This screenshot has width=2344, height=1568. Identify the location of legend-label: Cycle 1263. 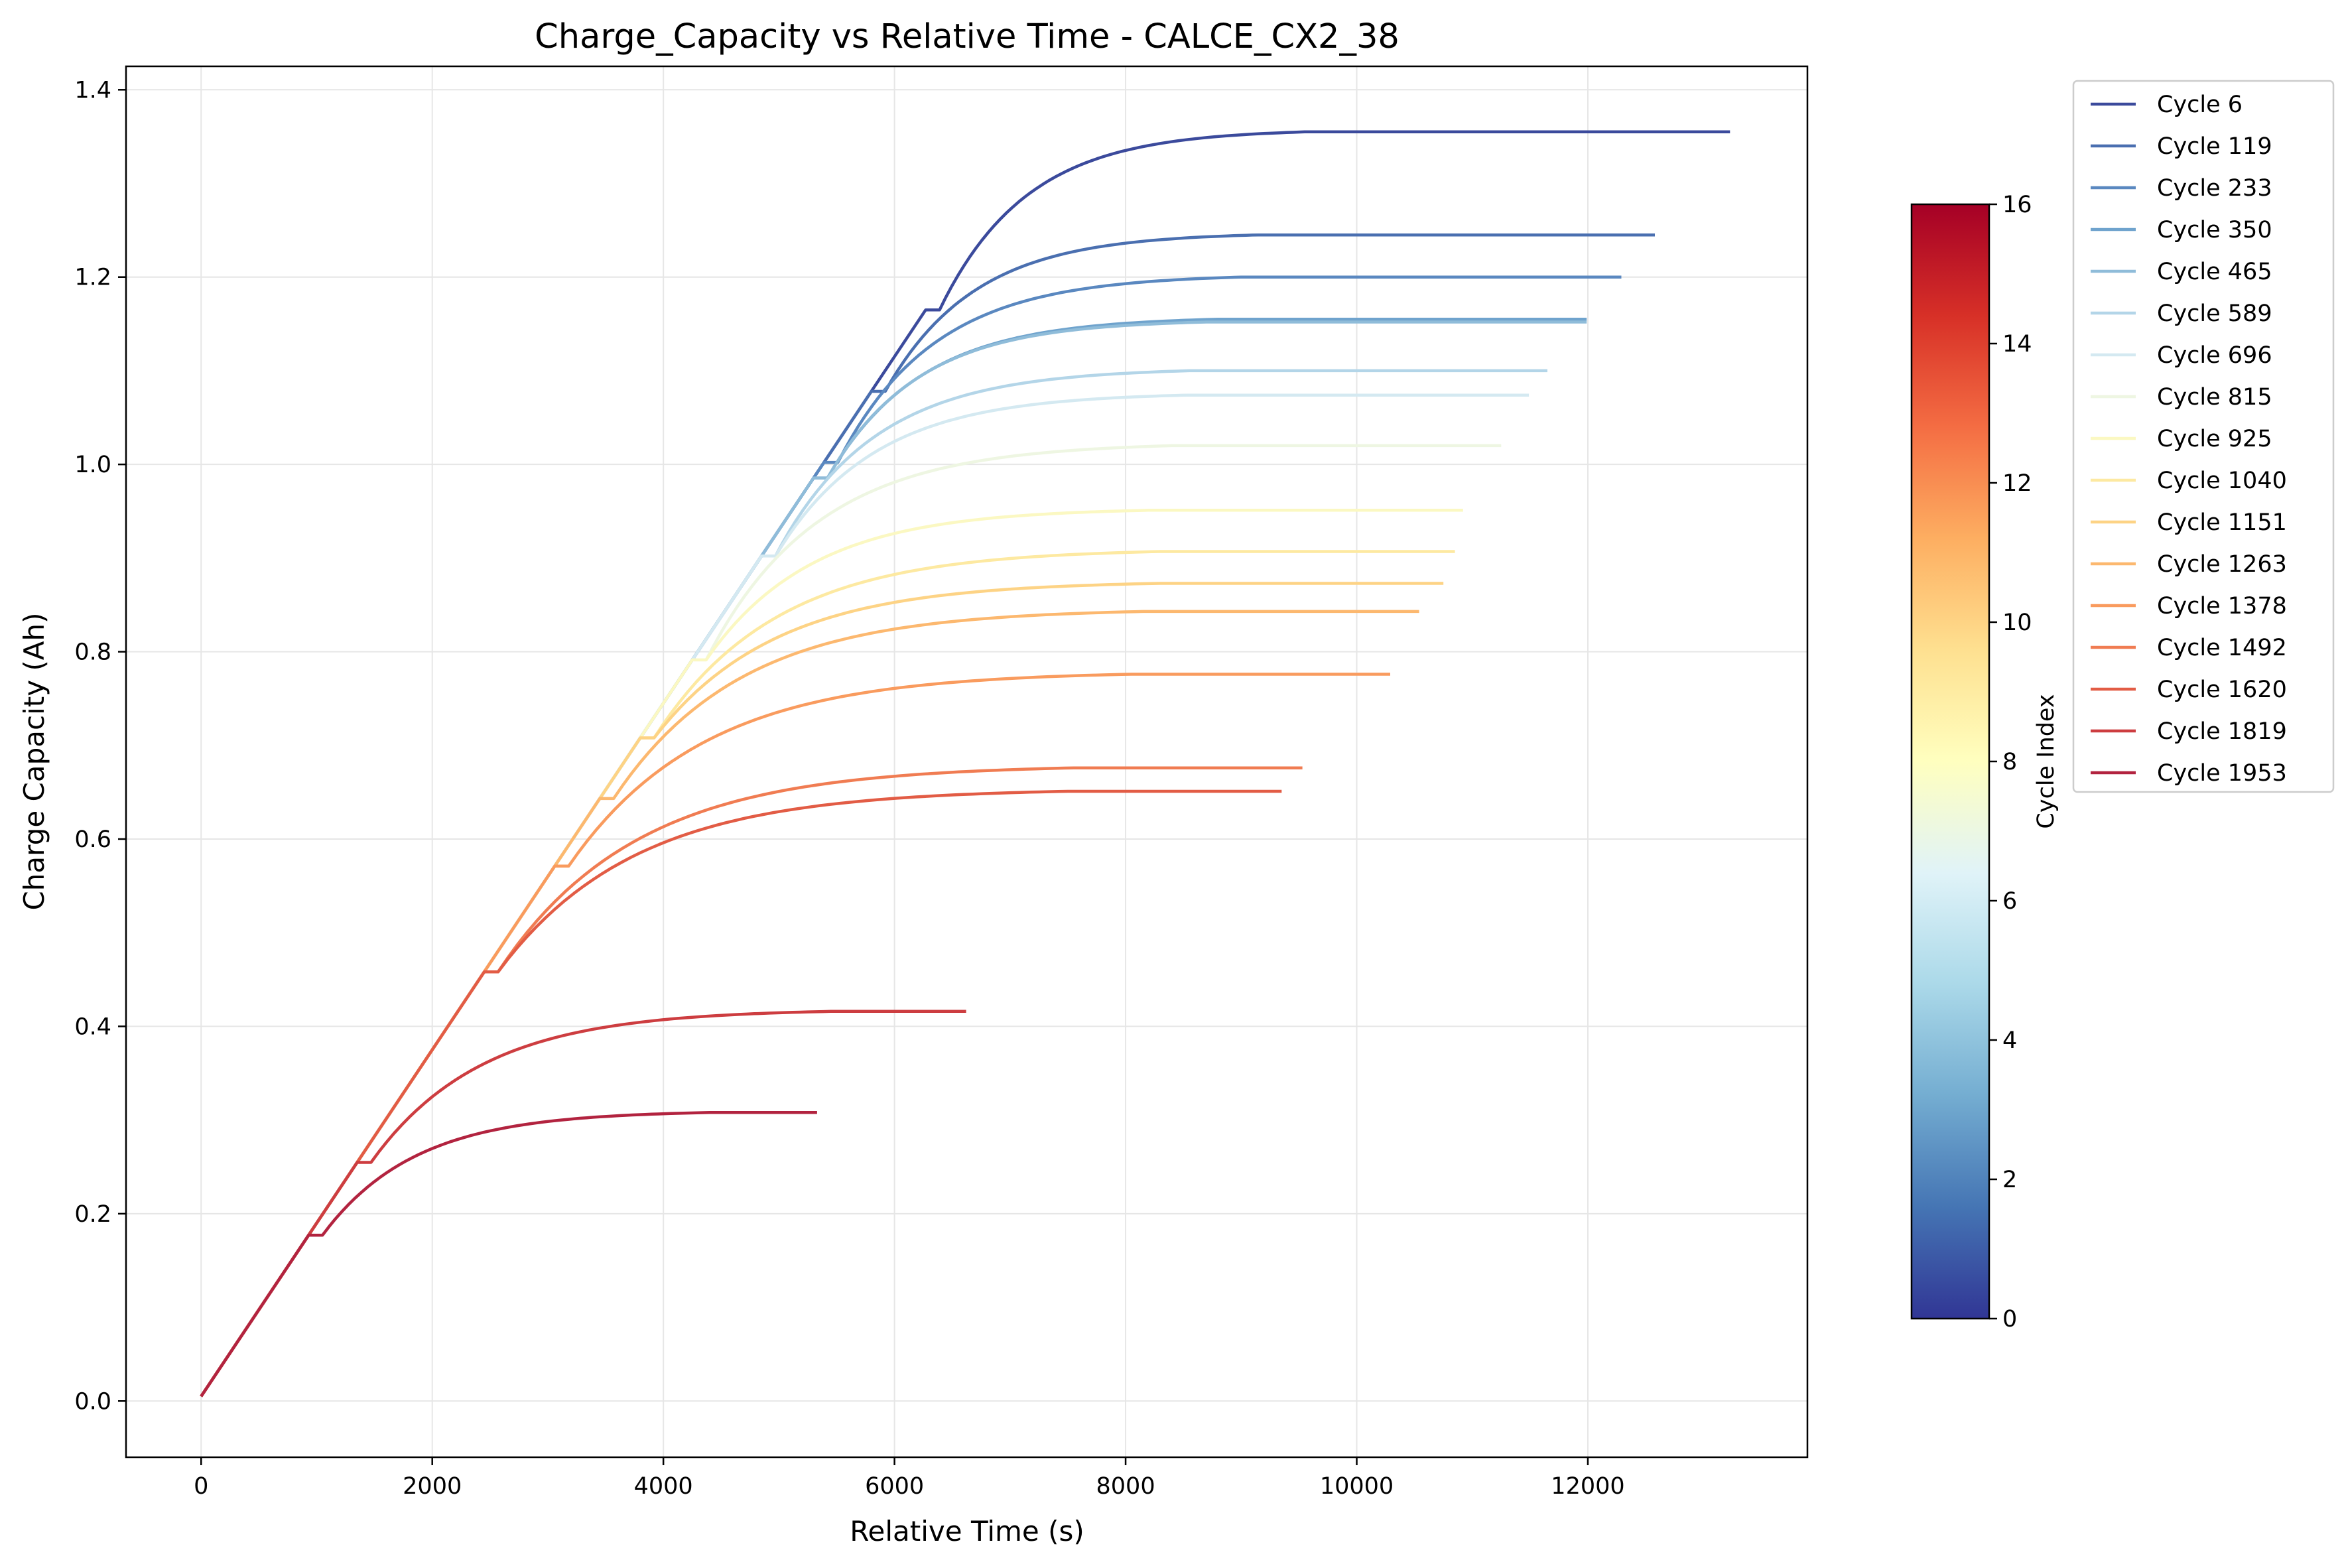
(2222, 564).